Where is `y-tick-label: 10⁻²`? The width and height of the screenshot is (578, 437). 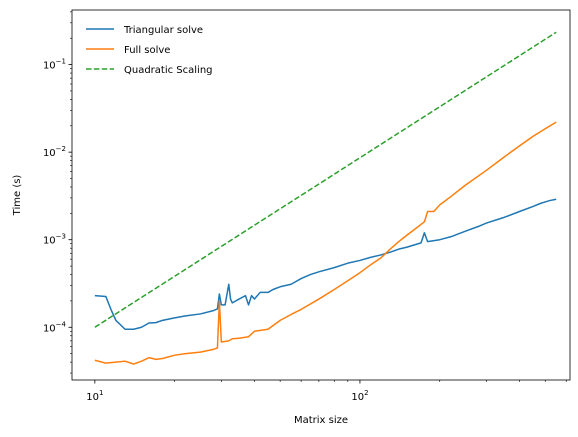
y-tick-label: 10⁻² is located at coordinates (54, 152).